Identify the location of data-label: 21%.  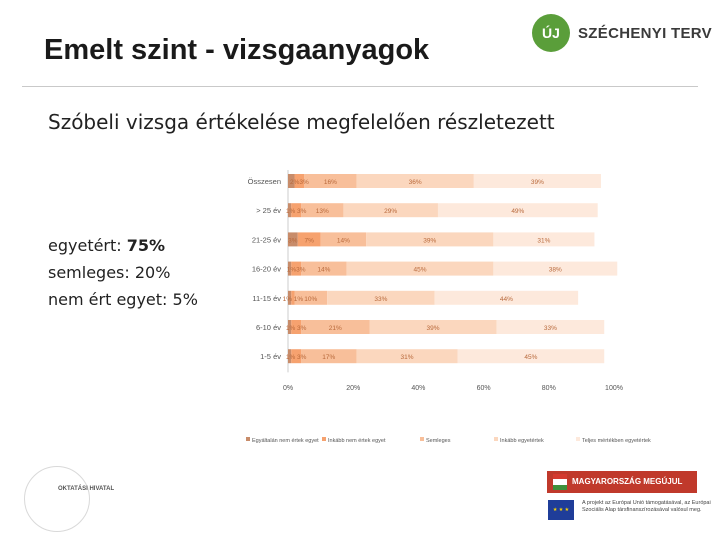
(335, 328).